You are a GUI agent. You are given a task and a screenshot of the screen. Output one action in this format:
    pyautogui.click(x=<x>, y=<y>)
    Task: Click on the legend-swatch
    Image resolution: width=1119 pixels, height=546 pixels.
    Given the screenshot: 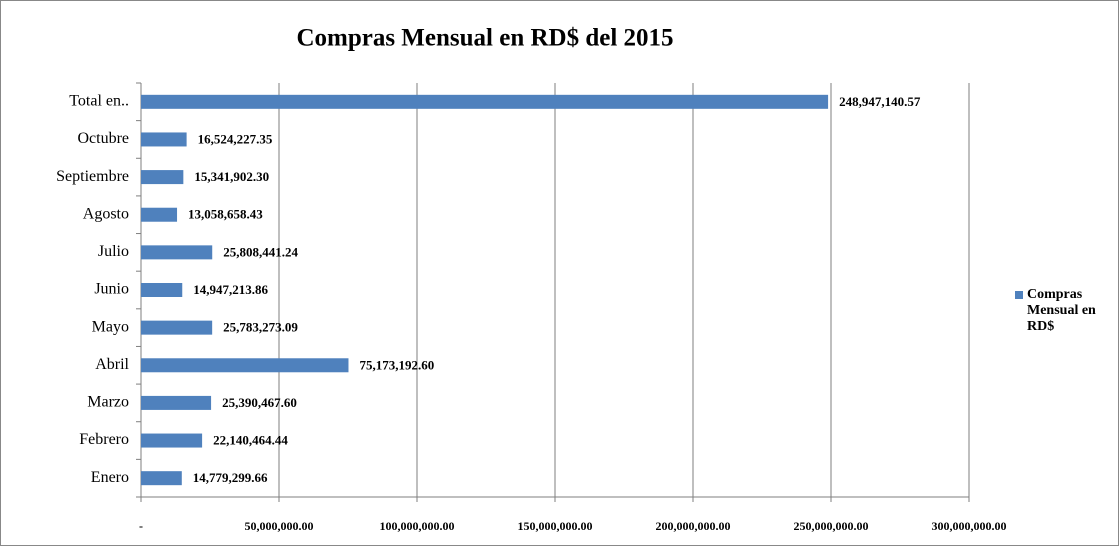 What is the action you would take?
    pyautogui.click(x=1019, y=295)
    